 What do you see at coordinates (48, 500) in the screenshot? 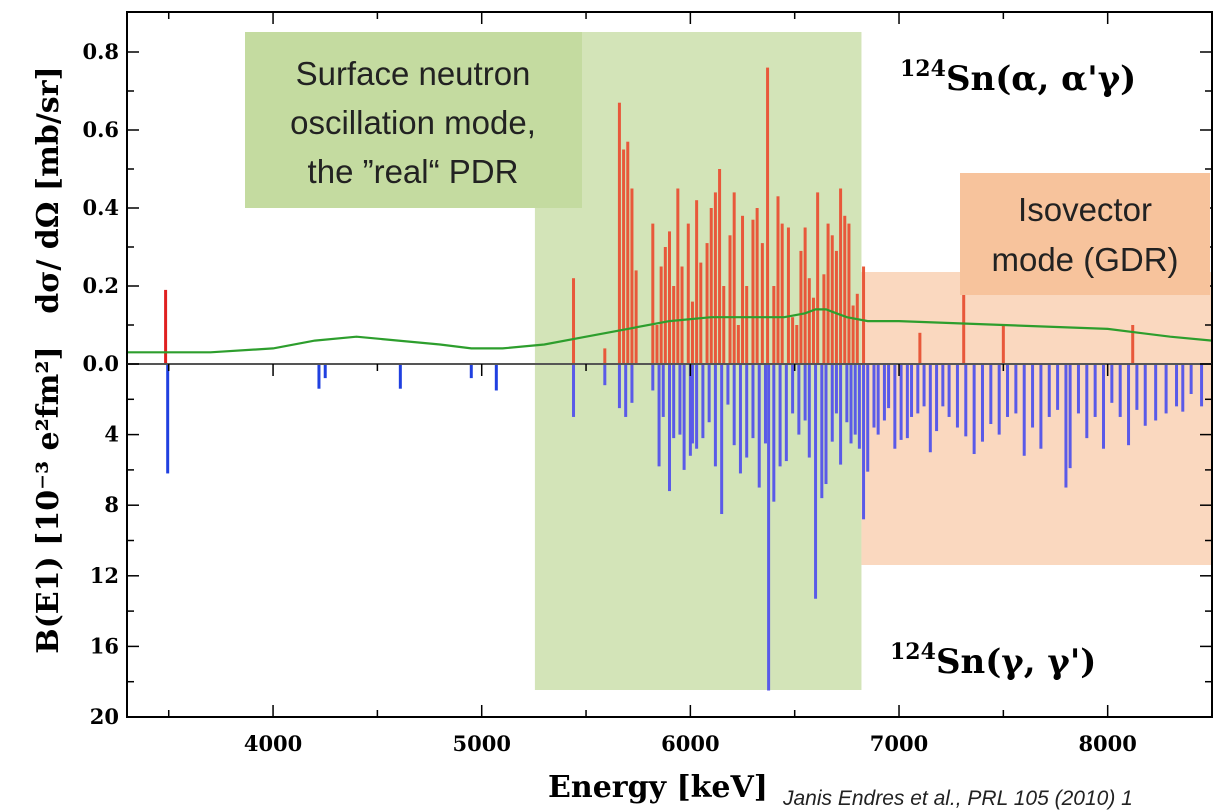
I see `y-axis-title-lower: B(E1) [10⁻³ e²fm²]` at bounding box center [48, 500].